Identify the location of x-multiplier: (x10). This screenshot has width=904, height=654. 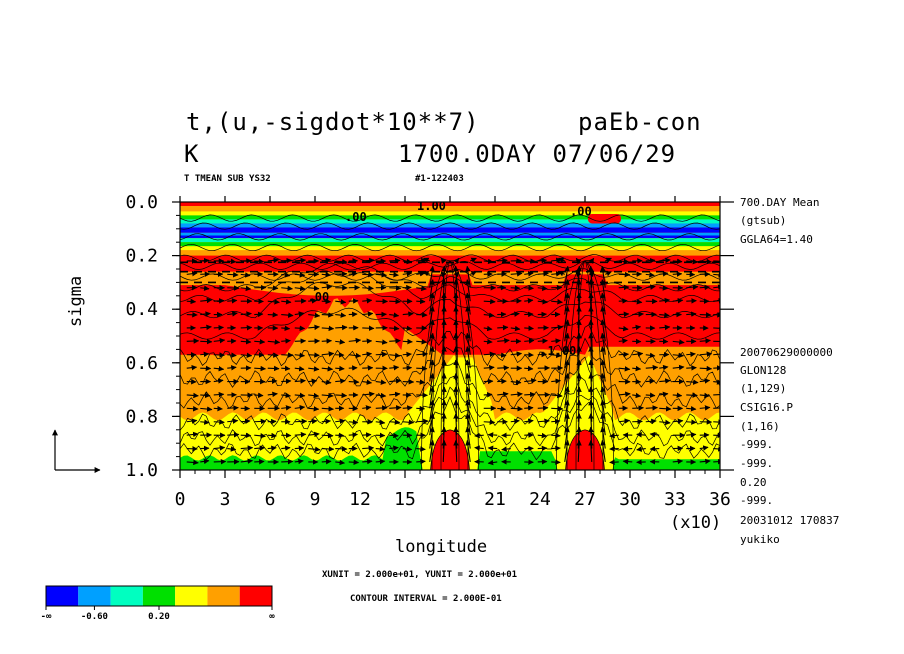
(696, 523).